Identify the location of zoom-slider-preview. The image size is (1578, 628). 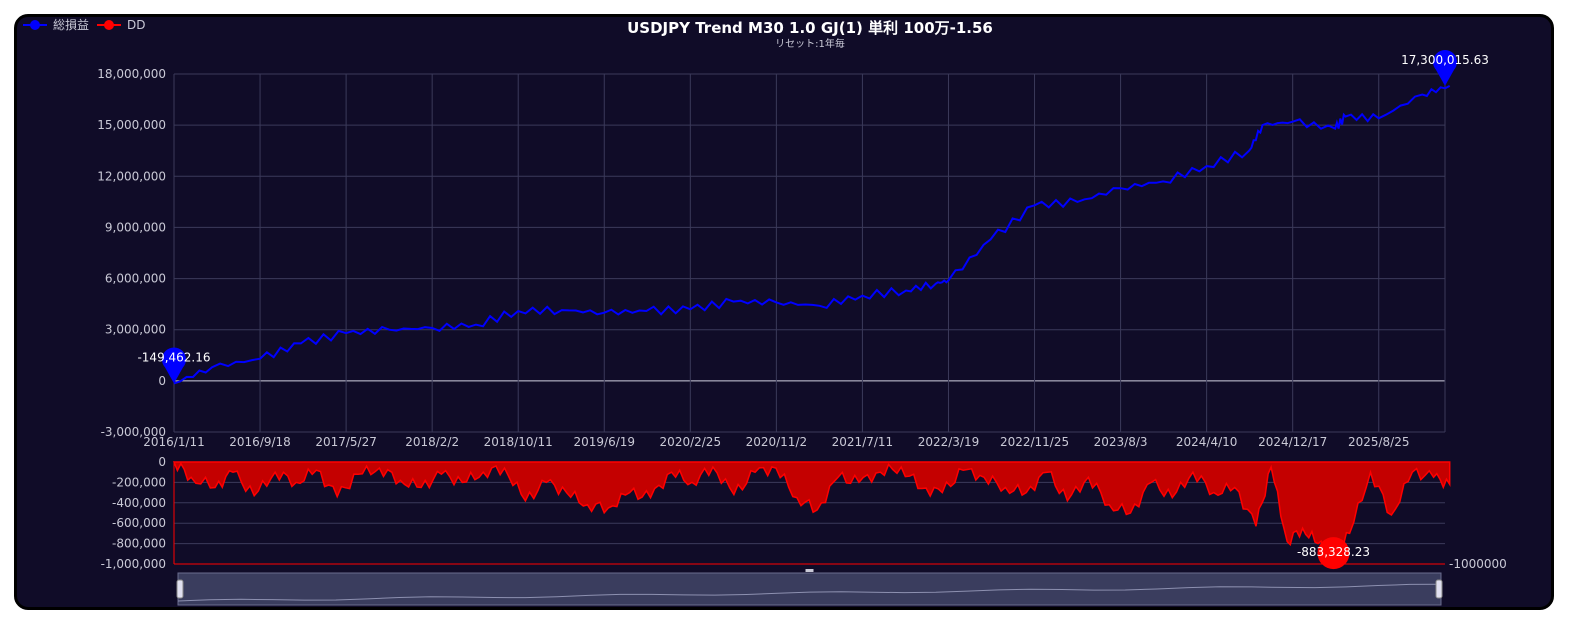
(809, 592).